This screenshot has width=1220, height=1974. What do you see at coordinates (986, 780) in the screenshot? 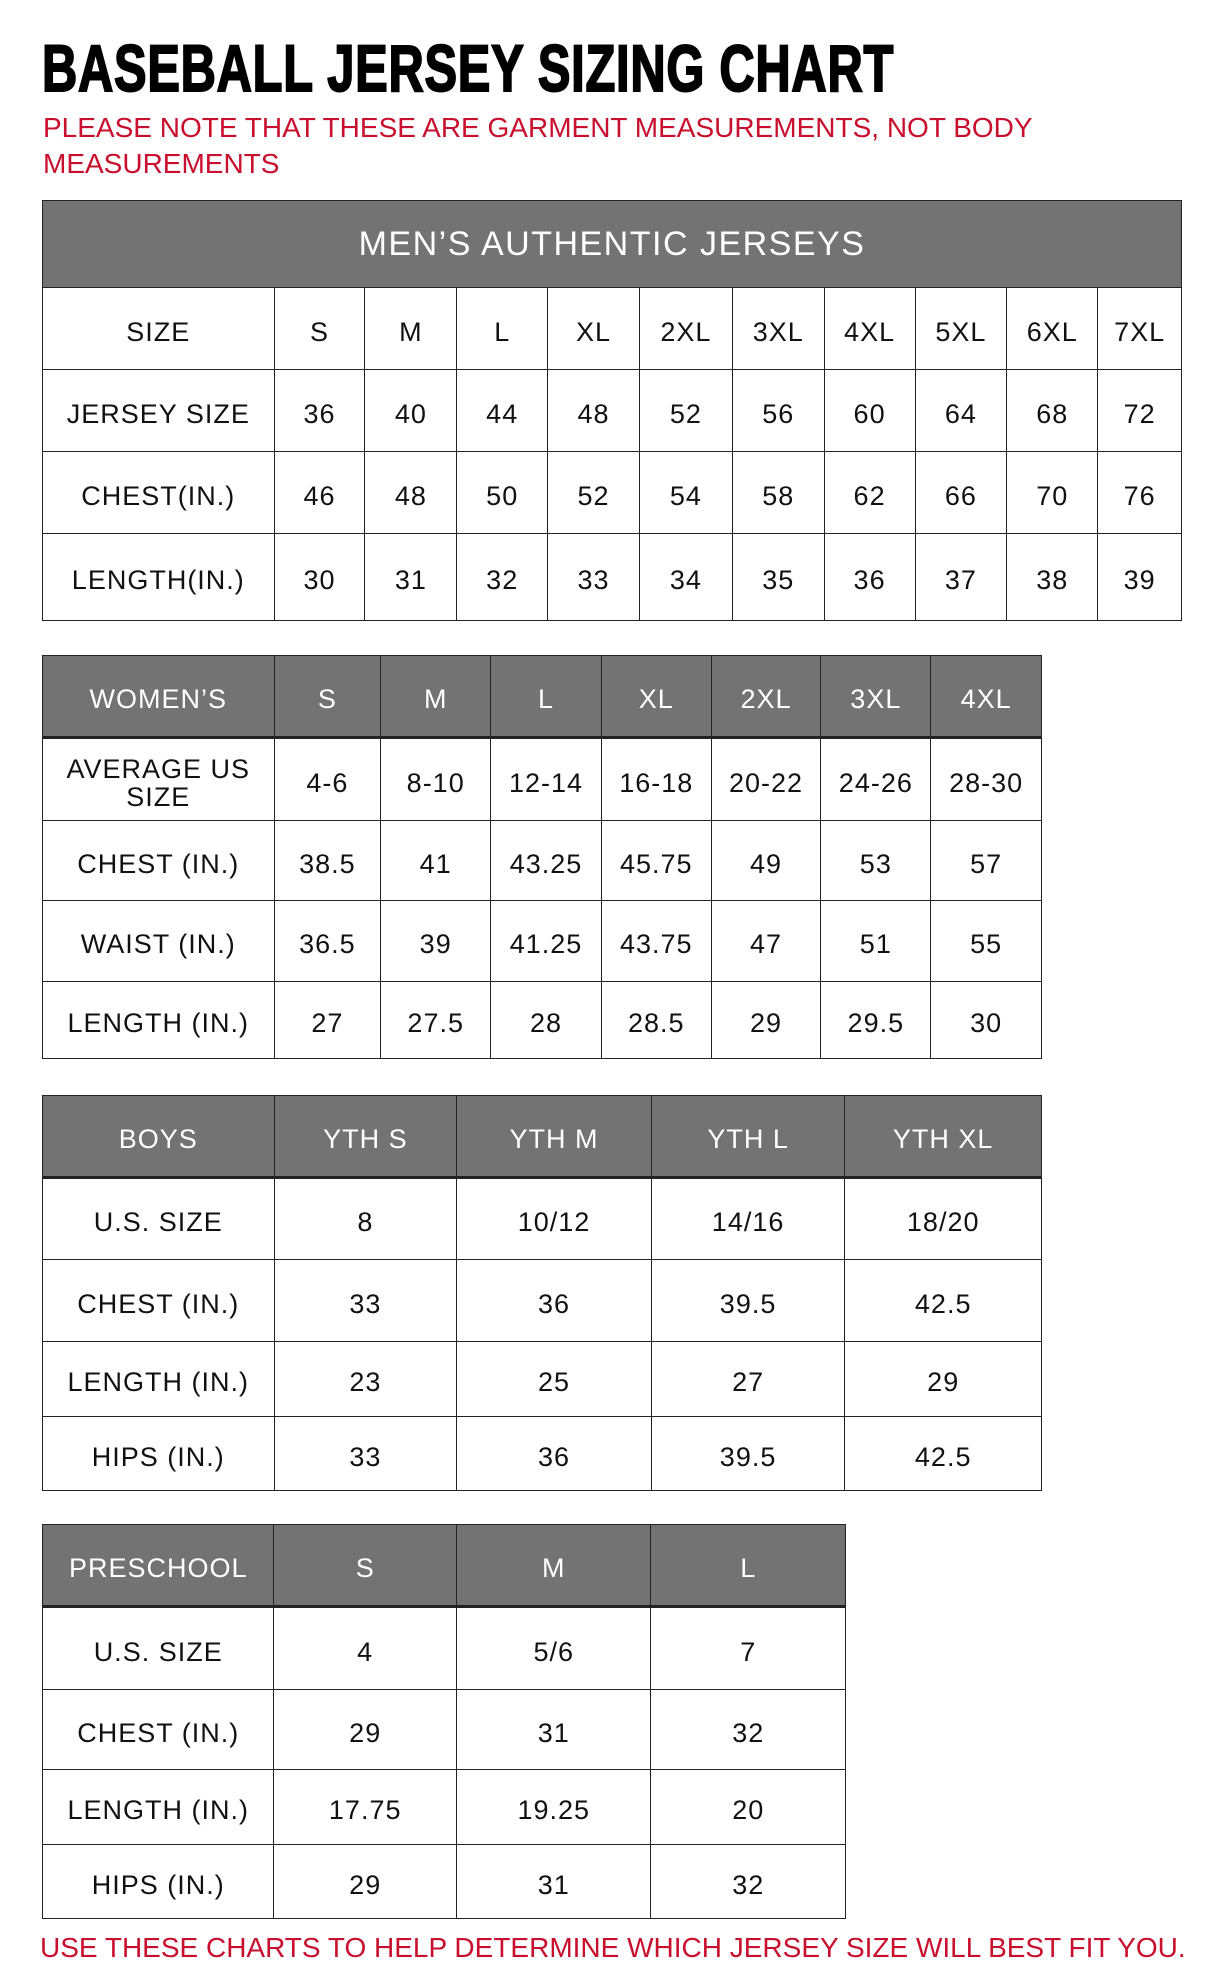
I see `table-cell: 28-30` at bounding box center [986, 780].